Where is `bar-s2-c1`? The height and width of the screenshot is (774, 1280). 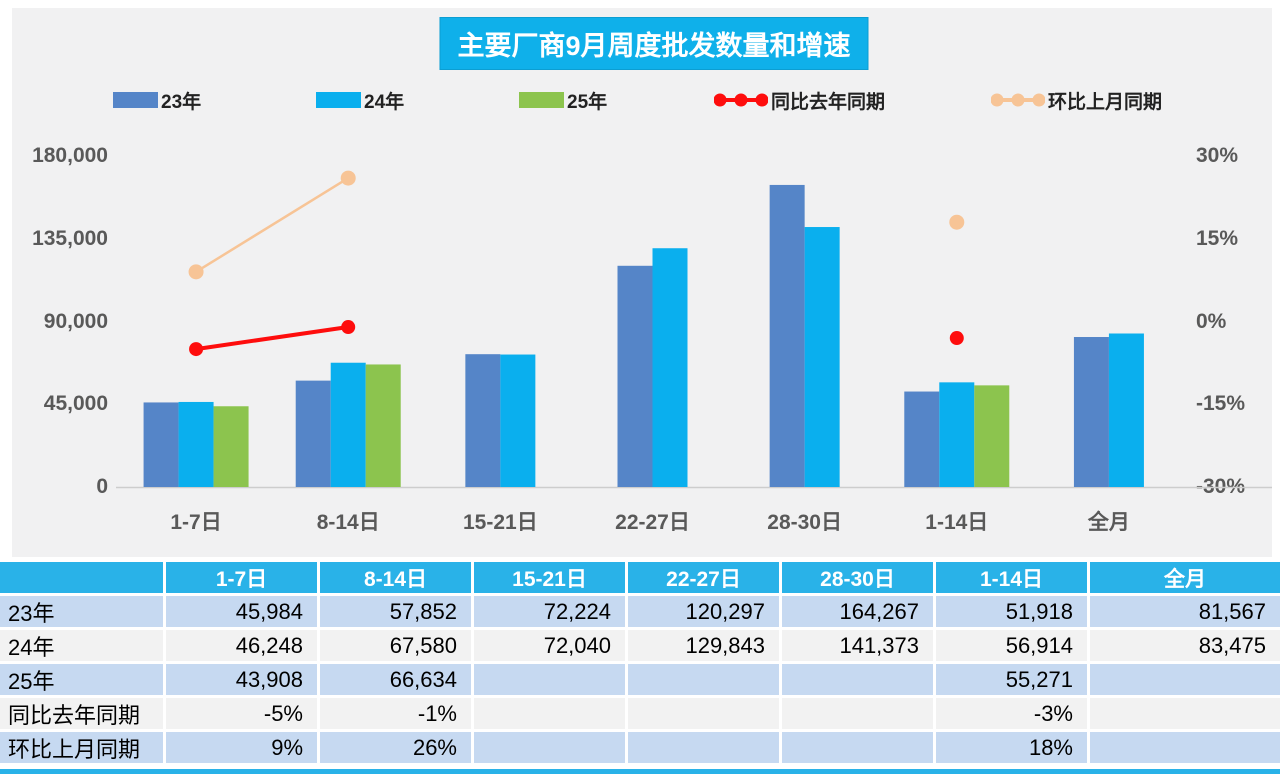 bar-s2-c1 is located at coordinates (383, 425).